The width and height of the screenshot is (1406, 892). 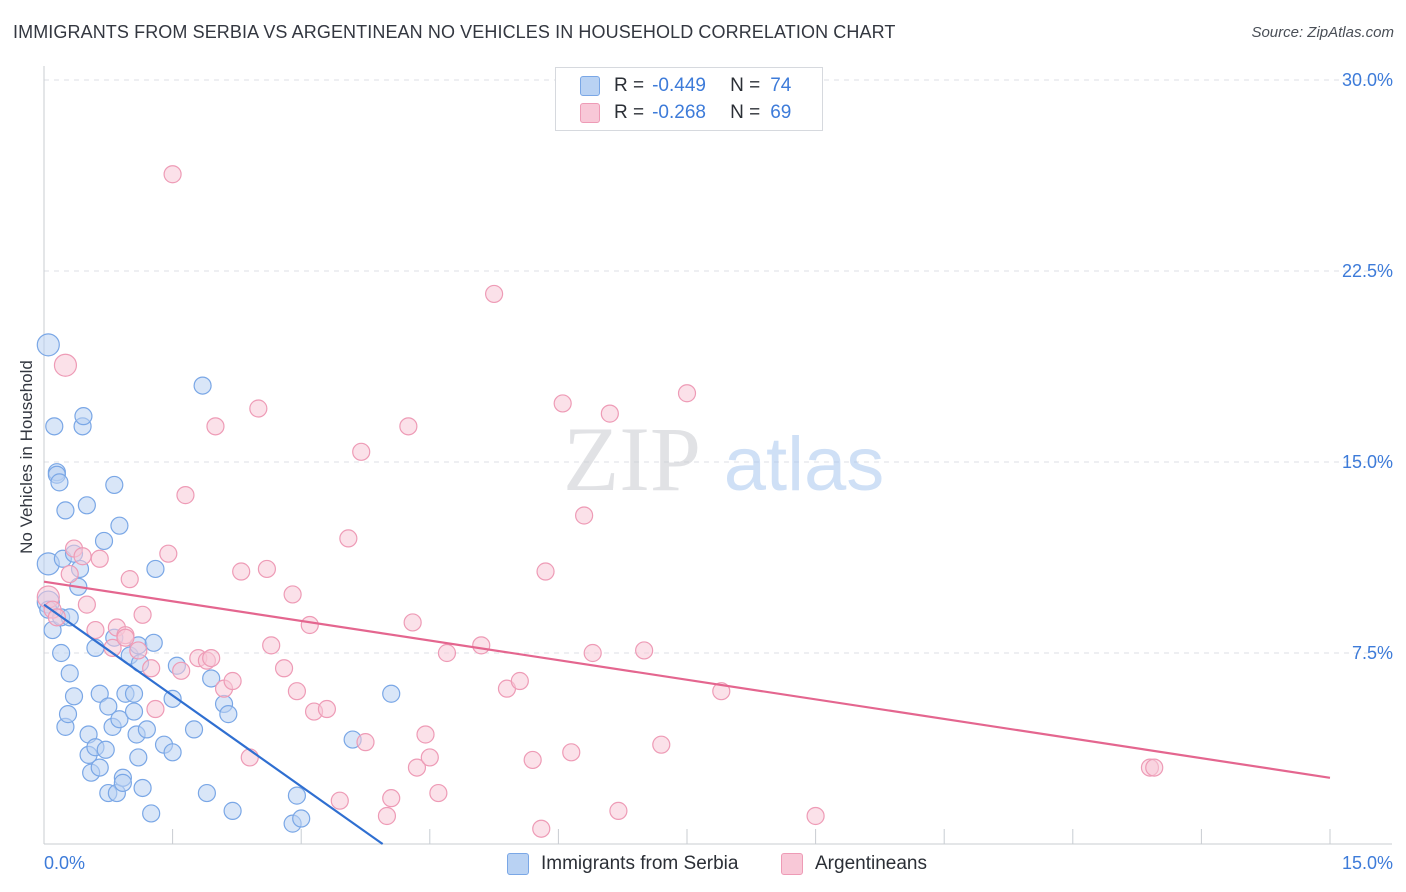 I want to click on bottom-legend-argentineans: Argentineans, so click(x=854, y=864).